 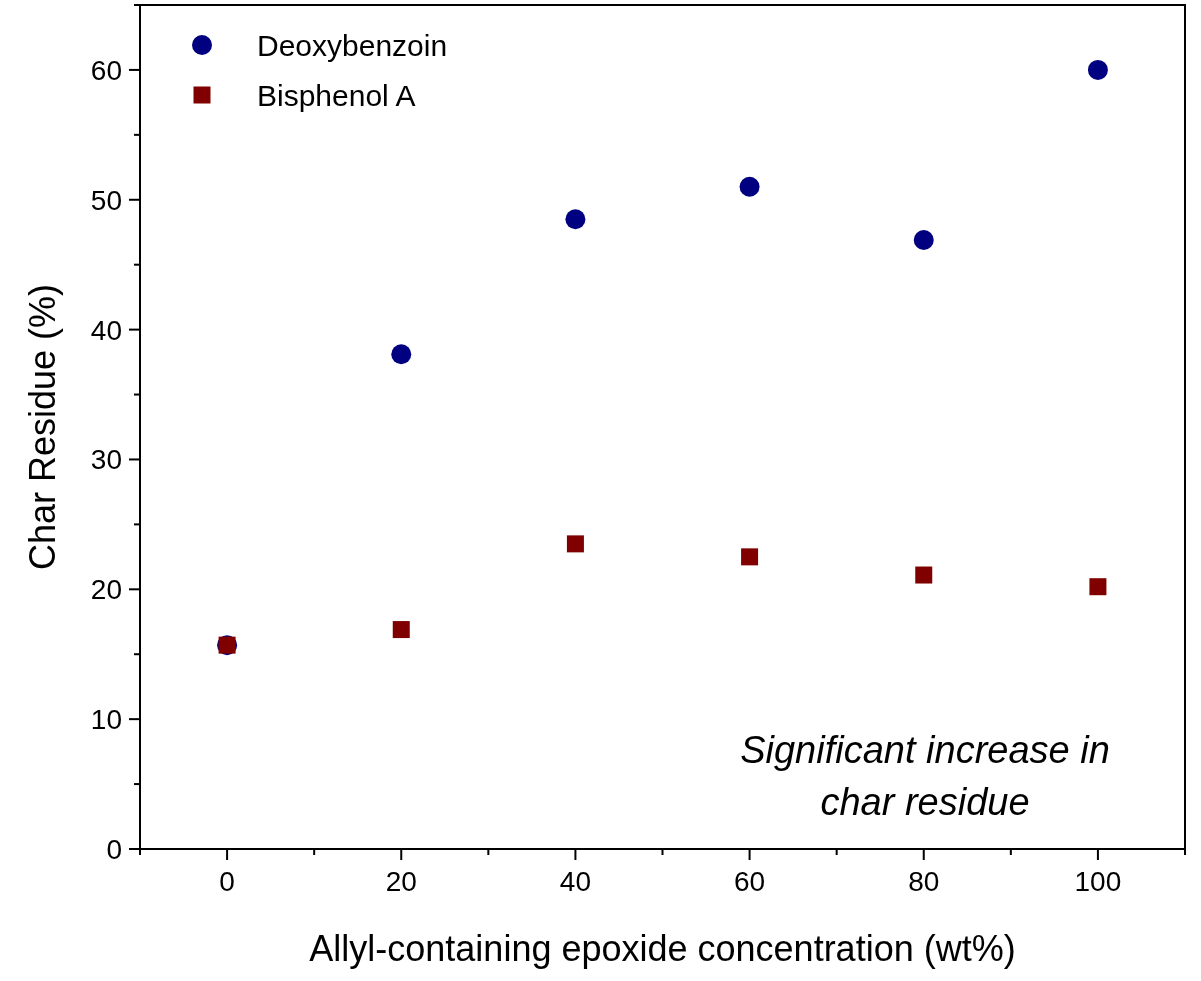 What do you see at coordinates (106, 460) in the screenshot?
I see `y-tick-label: 30` at bounding box center [106, 460].